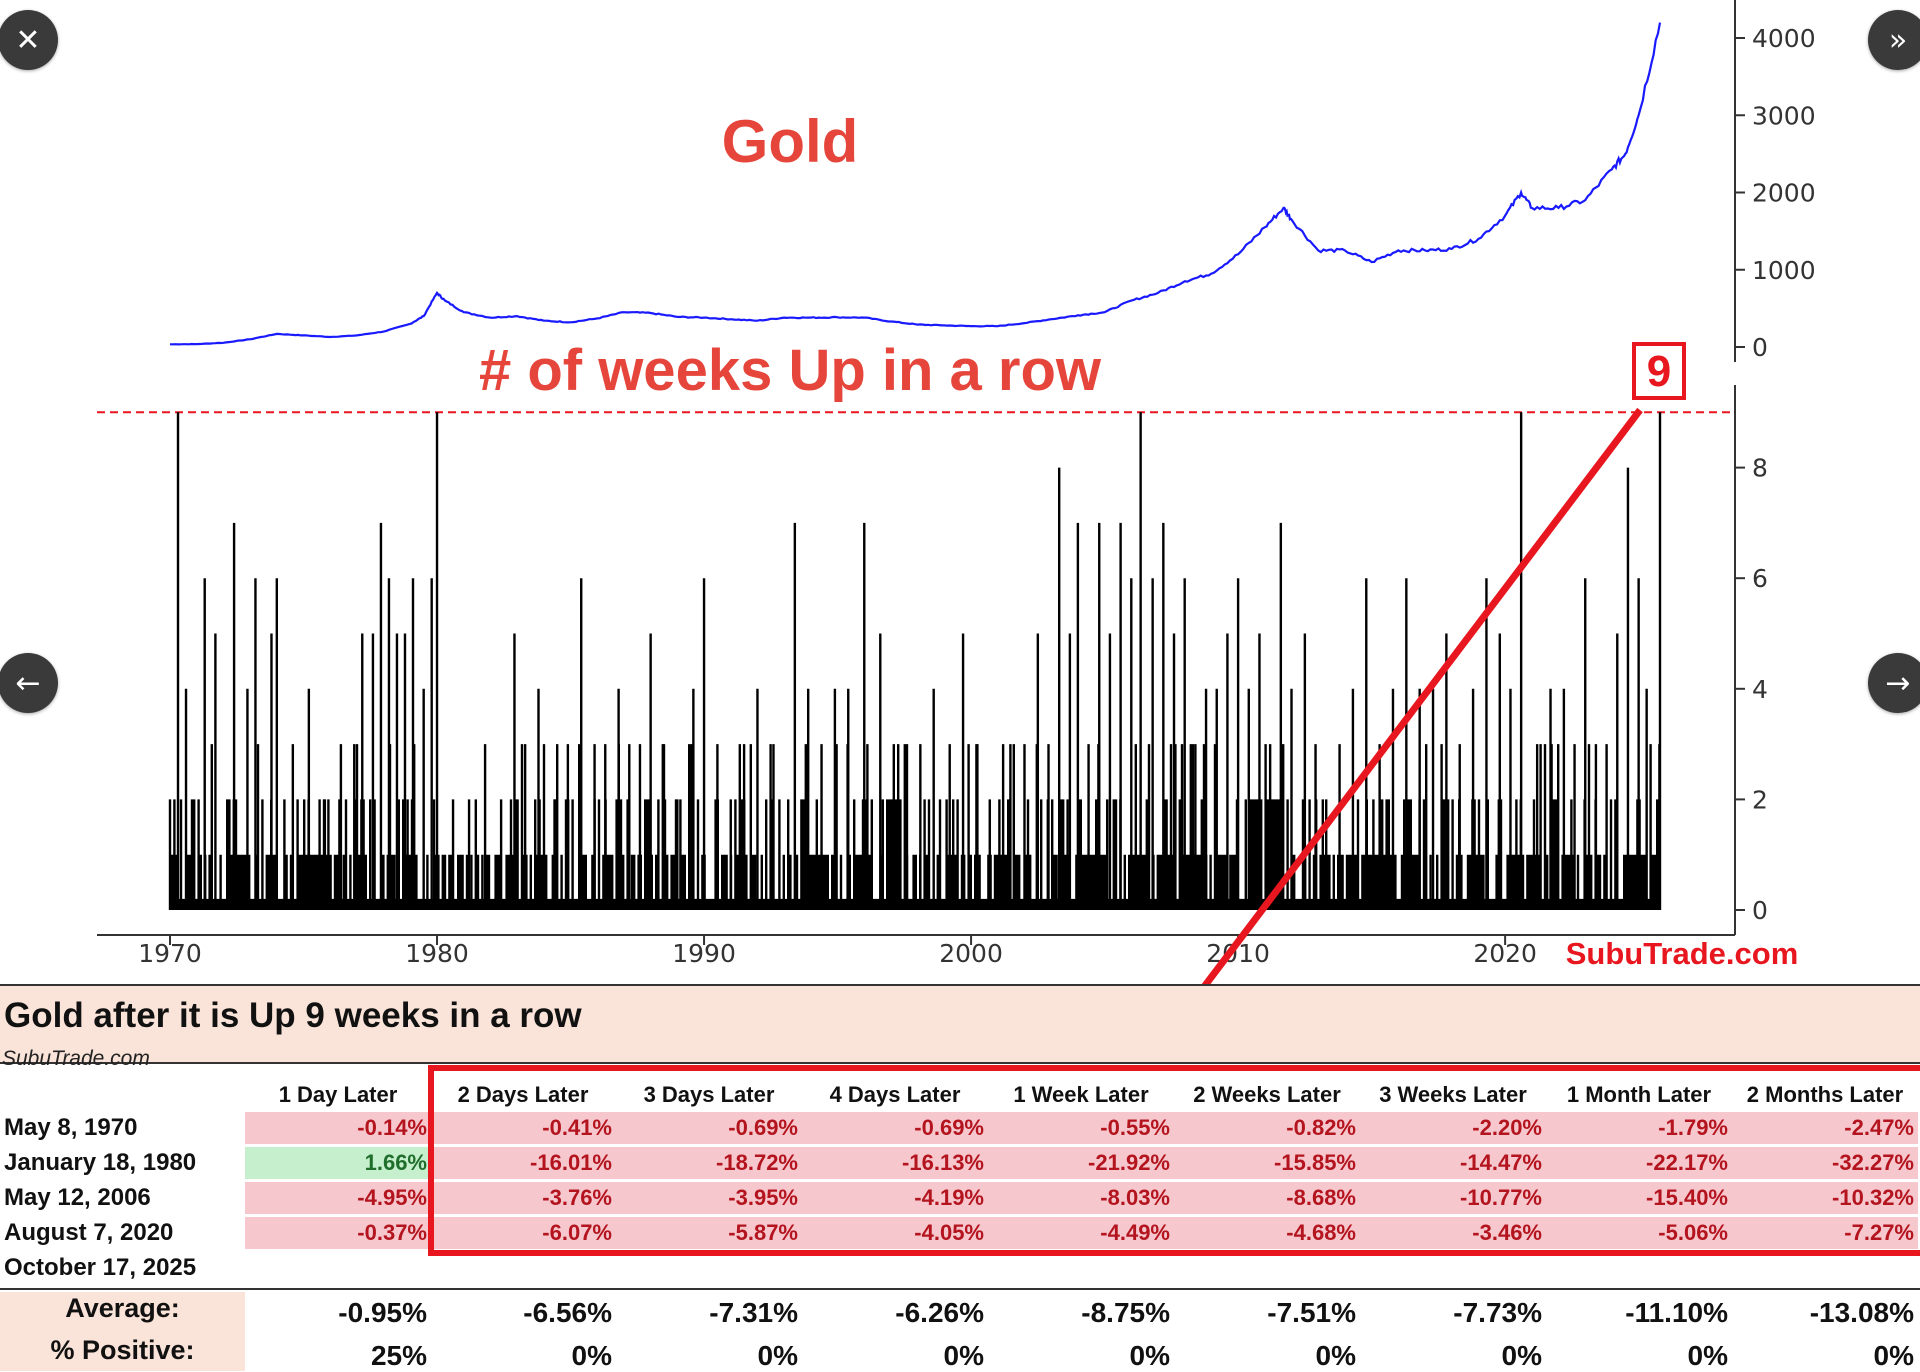 This screenshot has height=1372, width=1920. I want to click on positive-label: % Positive:, so click(122, 1352).